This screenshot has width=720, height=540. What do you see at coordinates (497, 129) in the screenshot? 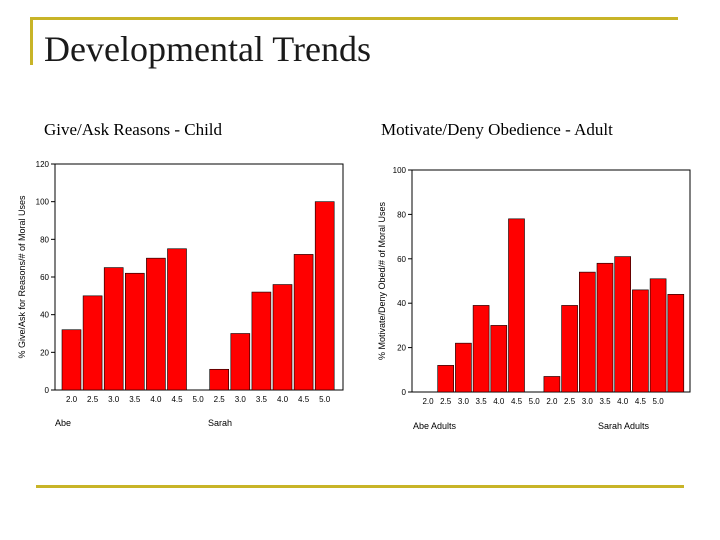
I see `right-chart-subtitle: Motivate/Deny Obedience - Adult` at bounding box center [497, 129].